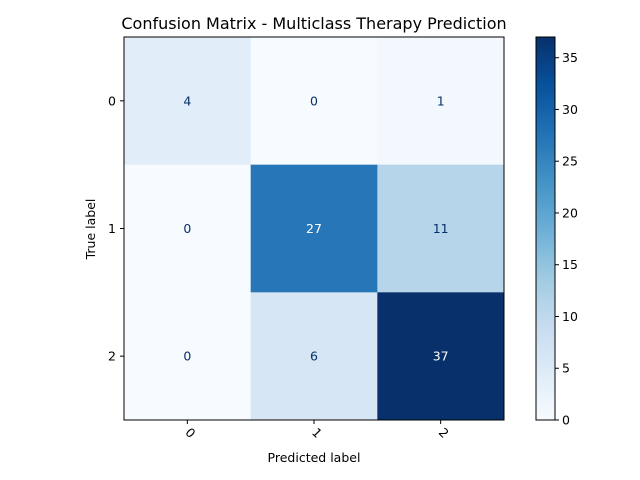 This screenshot has height=480, width=640. Describe the element at coordinates (570, 57) in the screenshot. I see `colorbar-tick-label: 35` at that location.